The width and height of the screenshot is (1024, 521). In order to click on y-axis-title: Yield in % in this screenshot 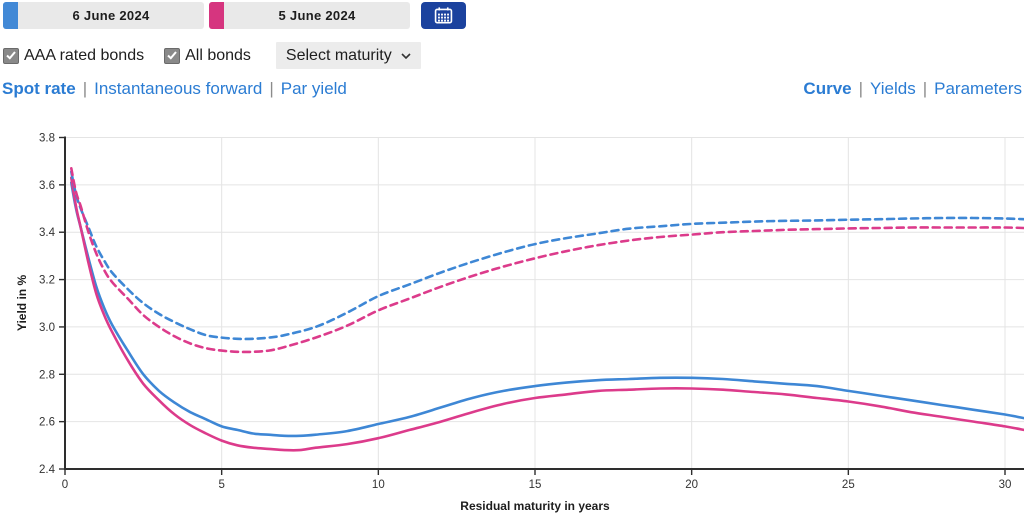, I will do `click(22, 303)`.